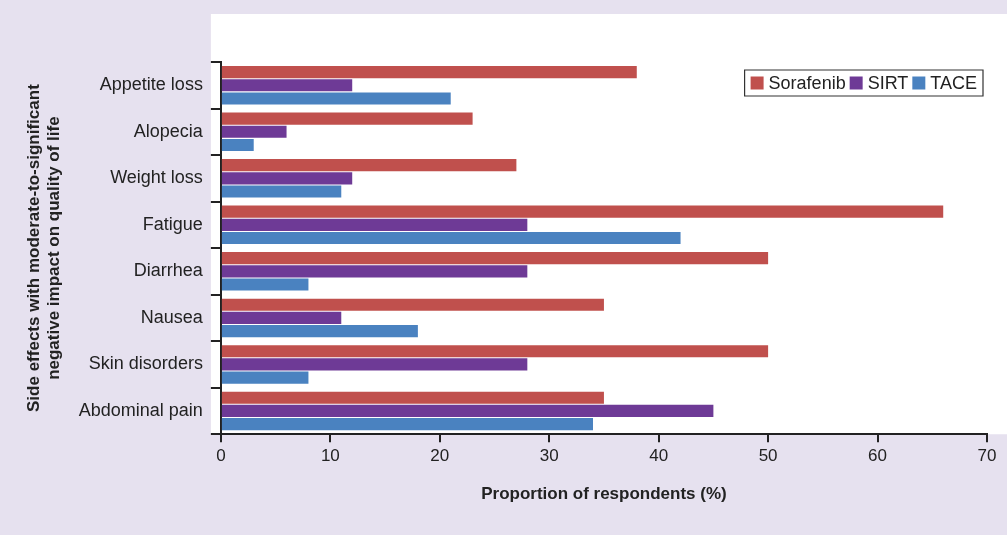 The image size is (1007, 535). I want to click on legend-label: SIRT, so click(888, 82).